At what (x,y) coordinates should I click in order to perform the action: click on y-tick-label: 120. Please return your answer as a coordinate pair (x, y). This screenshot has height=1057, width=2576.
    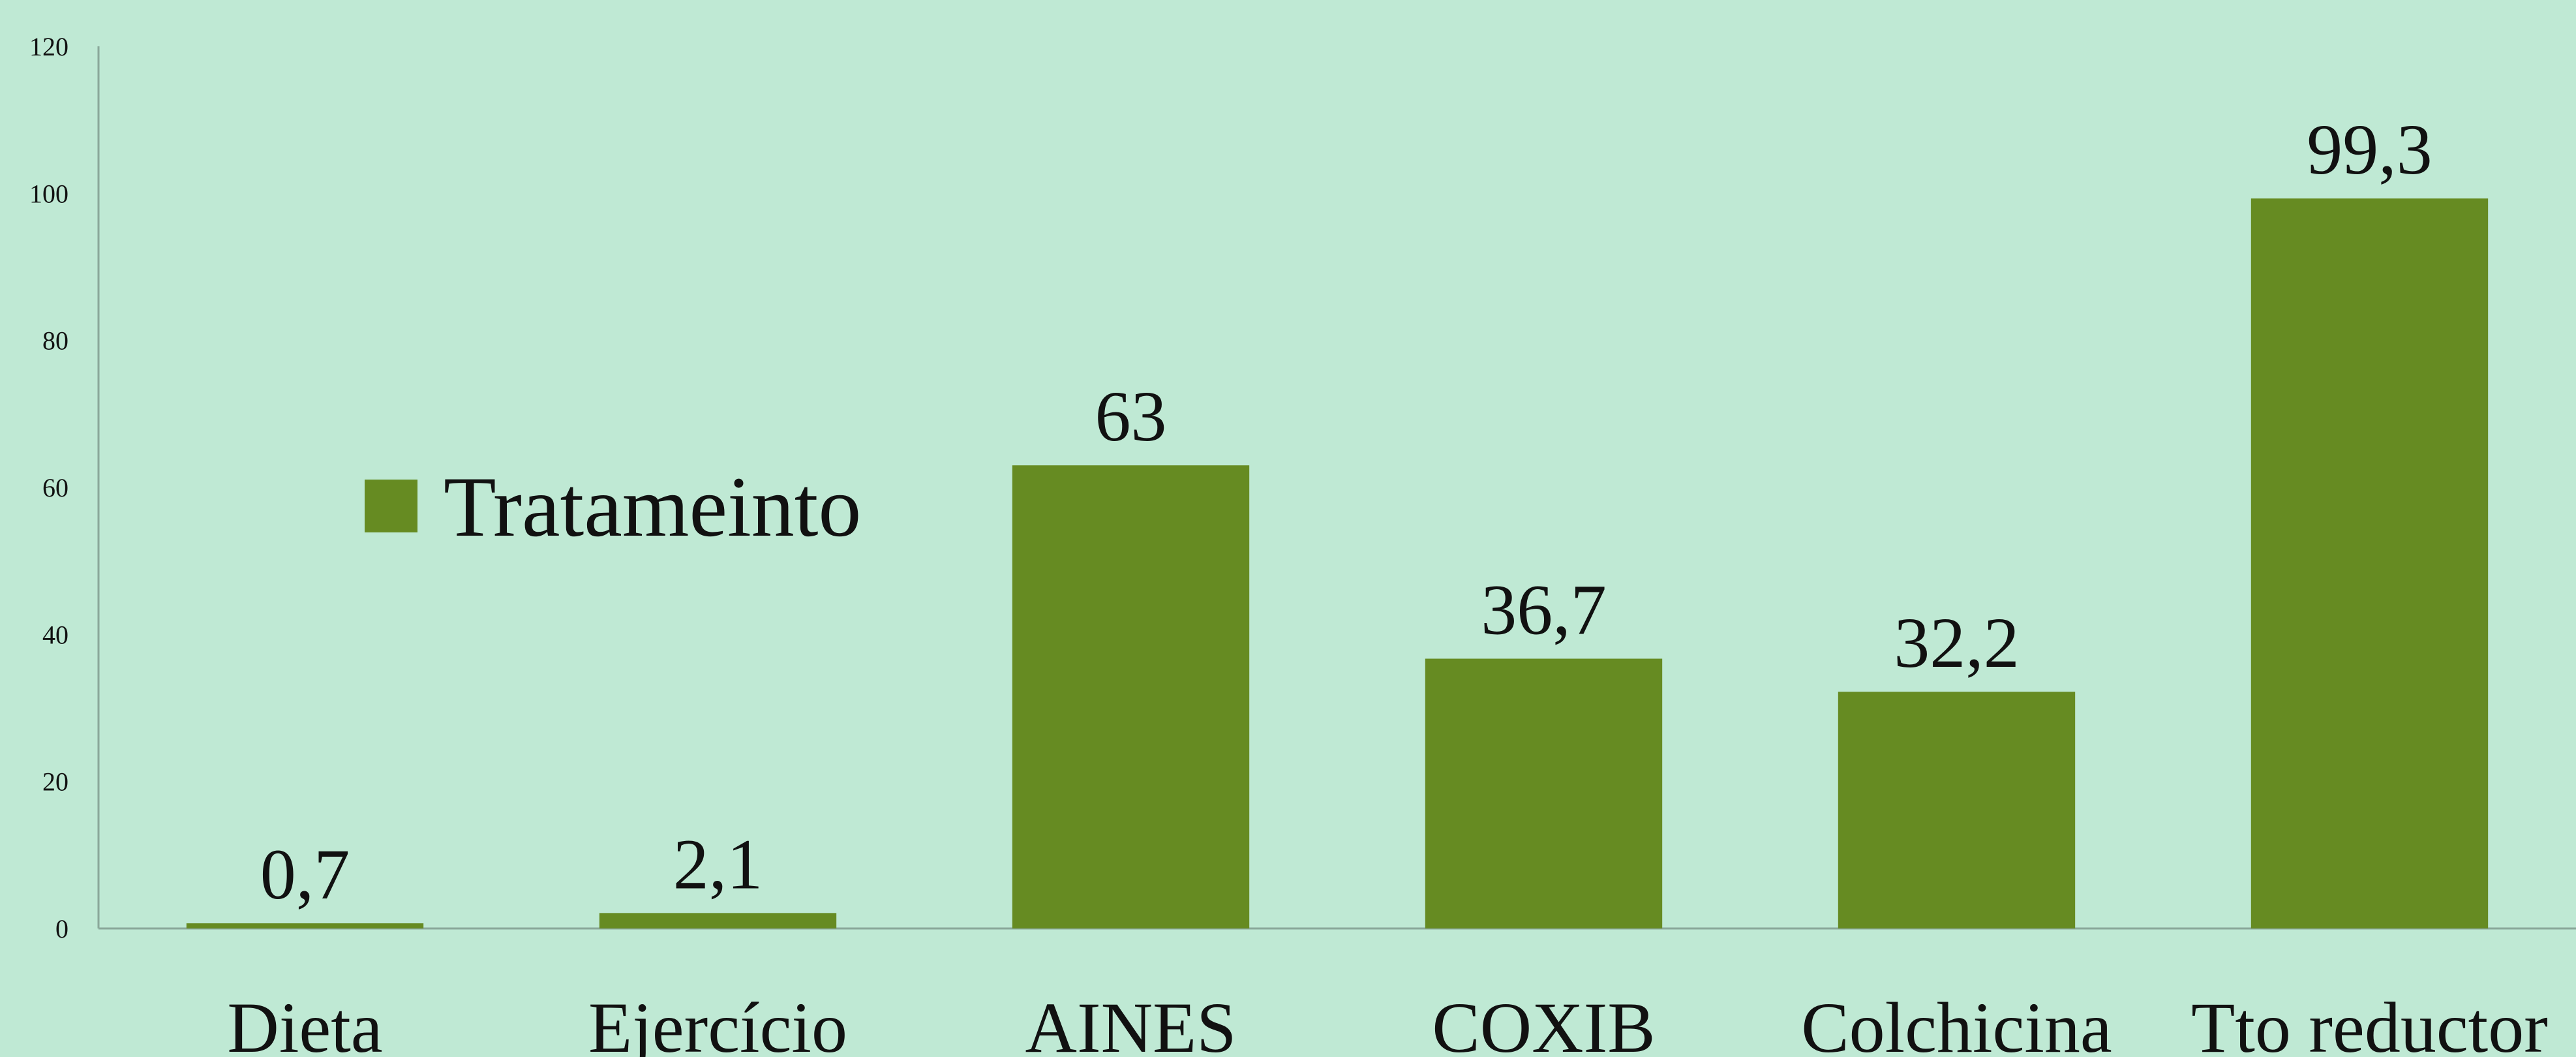
    Looking at the image, I should click on (48, 46).